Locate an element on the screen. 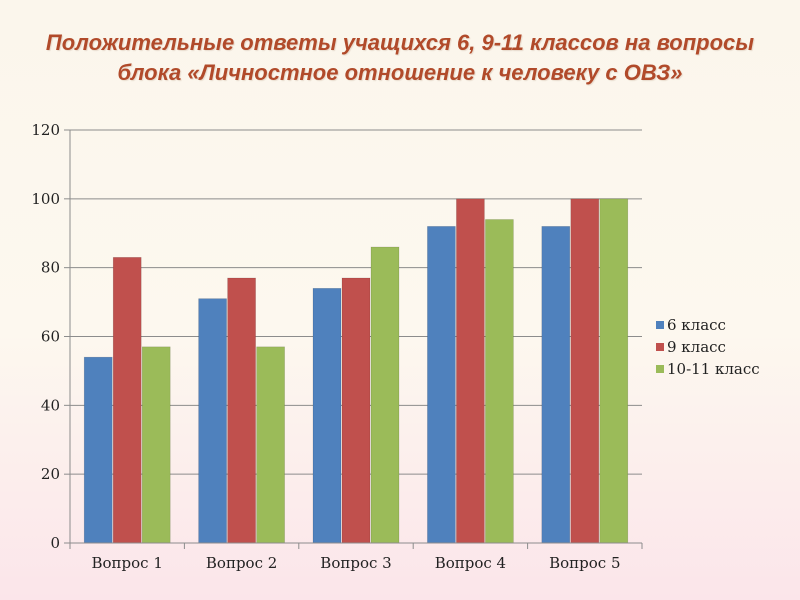 This screenshot has height=600, width=800. legend-label: 10-11 класс is located at coordinates (713, 369).